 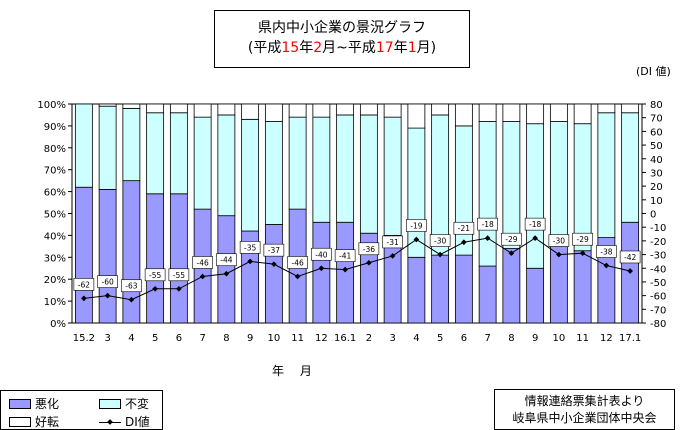 What do you see at coordinates (264, 48) in the screenshot?
I see `chart-title-part-0: (平成` at bounding box center [264, 48].